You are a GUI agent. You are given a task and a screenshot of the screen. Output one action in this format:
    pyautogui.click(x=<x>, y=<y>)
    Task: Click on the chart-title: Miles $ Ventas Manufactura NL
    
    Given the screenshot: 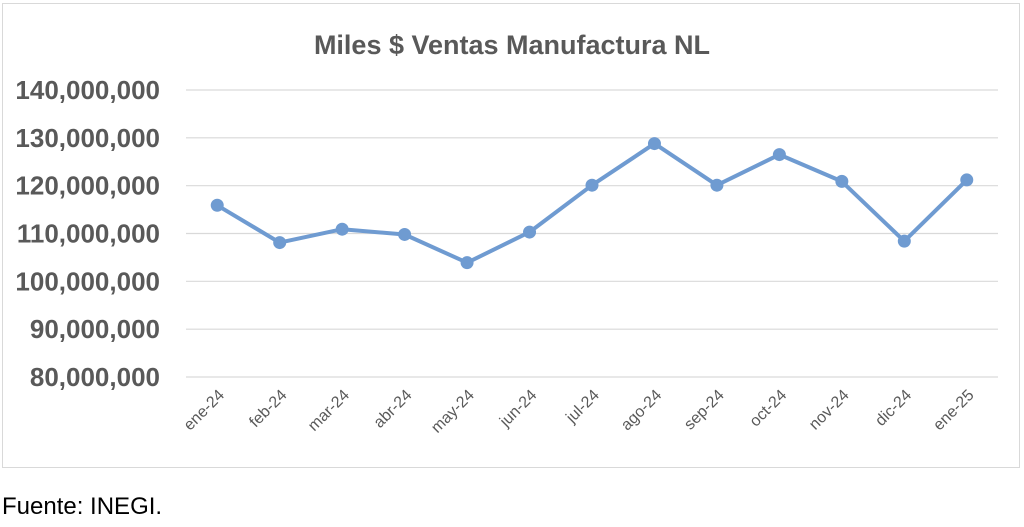 What is the action you would take?
    pyautogui.click(x=512, y=45)
    